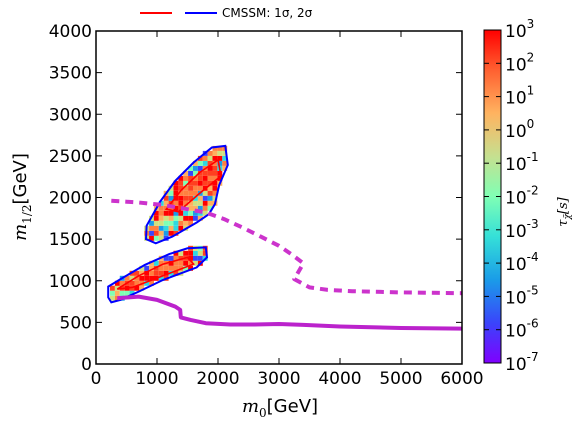 Image resolution: width=577 pixels, height=422 pixels. What do you see at coordinates (86, 365) in the screenshot?
I see `y-tick-label: 0` at bounding box center [86, 365].